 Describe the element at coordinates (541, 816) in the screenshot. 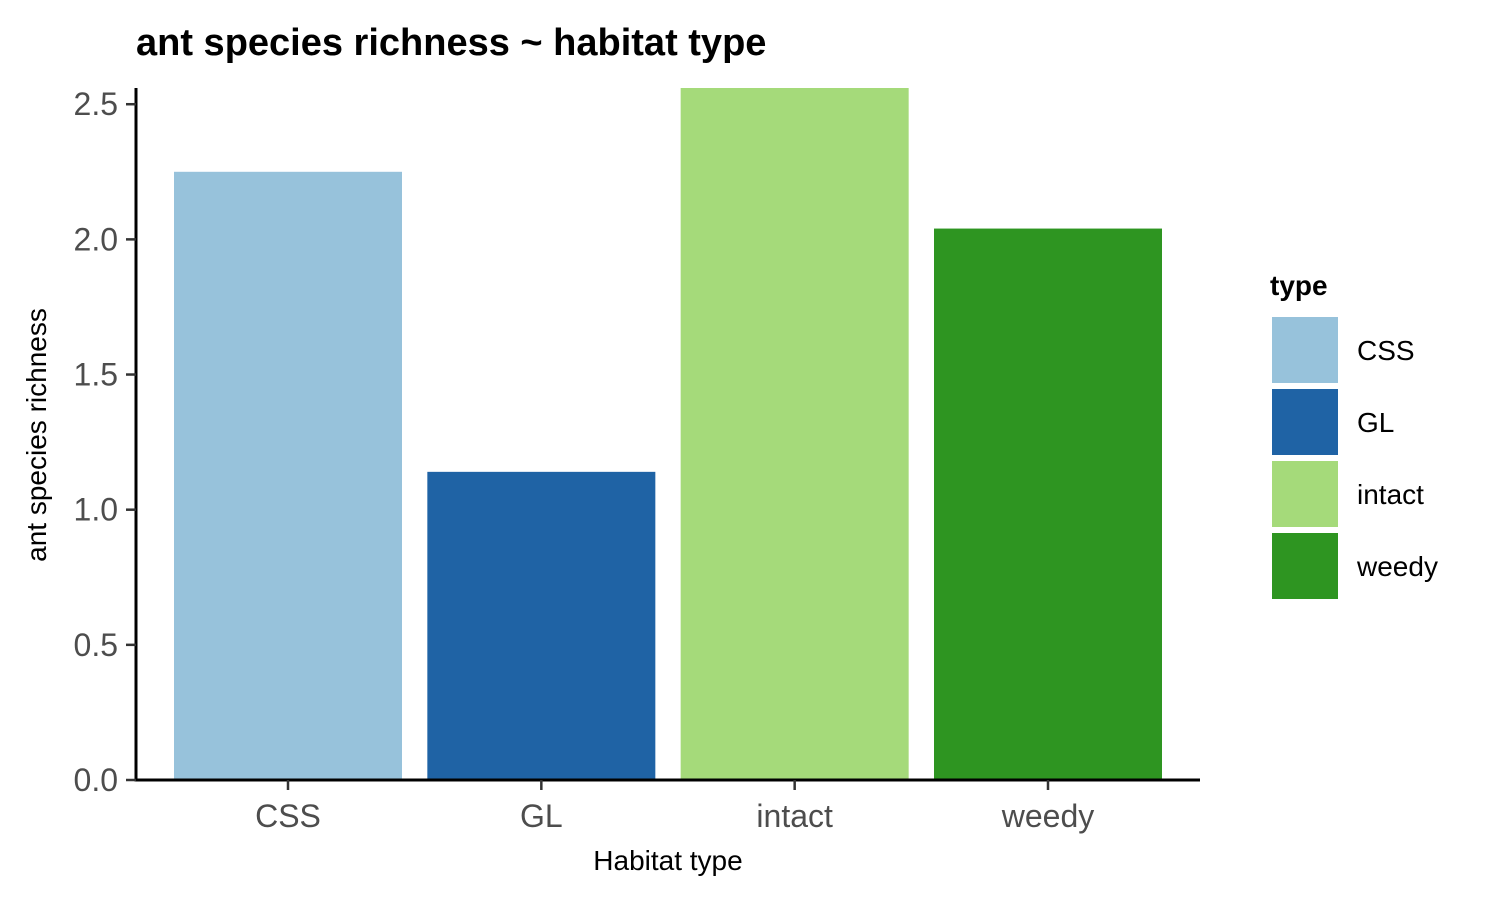

I see `x-tick-label: GL` at that location.